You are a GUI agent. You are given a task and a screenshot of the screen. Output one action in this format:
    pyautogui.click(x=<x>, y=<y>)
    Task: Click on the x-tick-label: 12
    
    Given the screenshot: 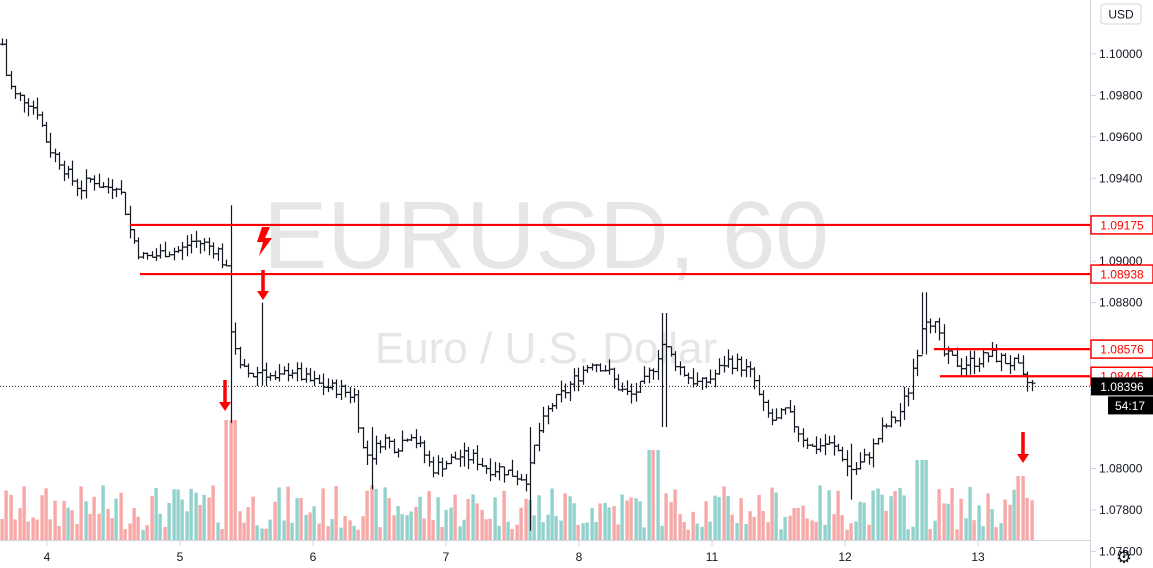 What is the action you would take?
    pyautogui.click(x=845, y=557)
    